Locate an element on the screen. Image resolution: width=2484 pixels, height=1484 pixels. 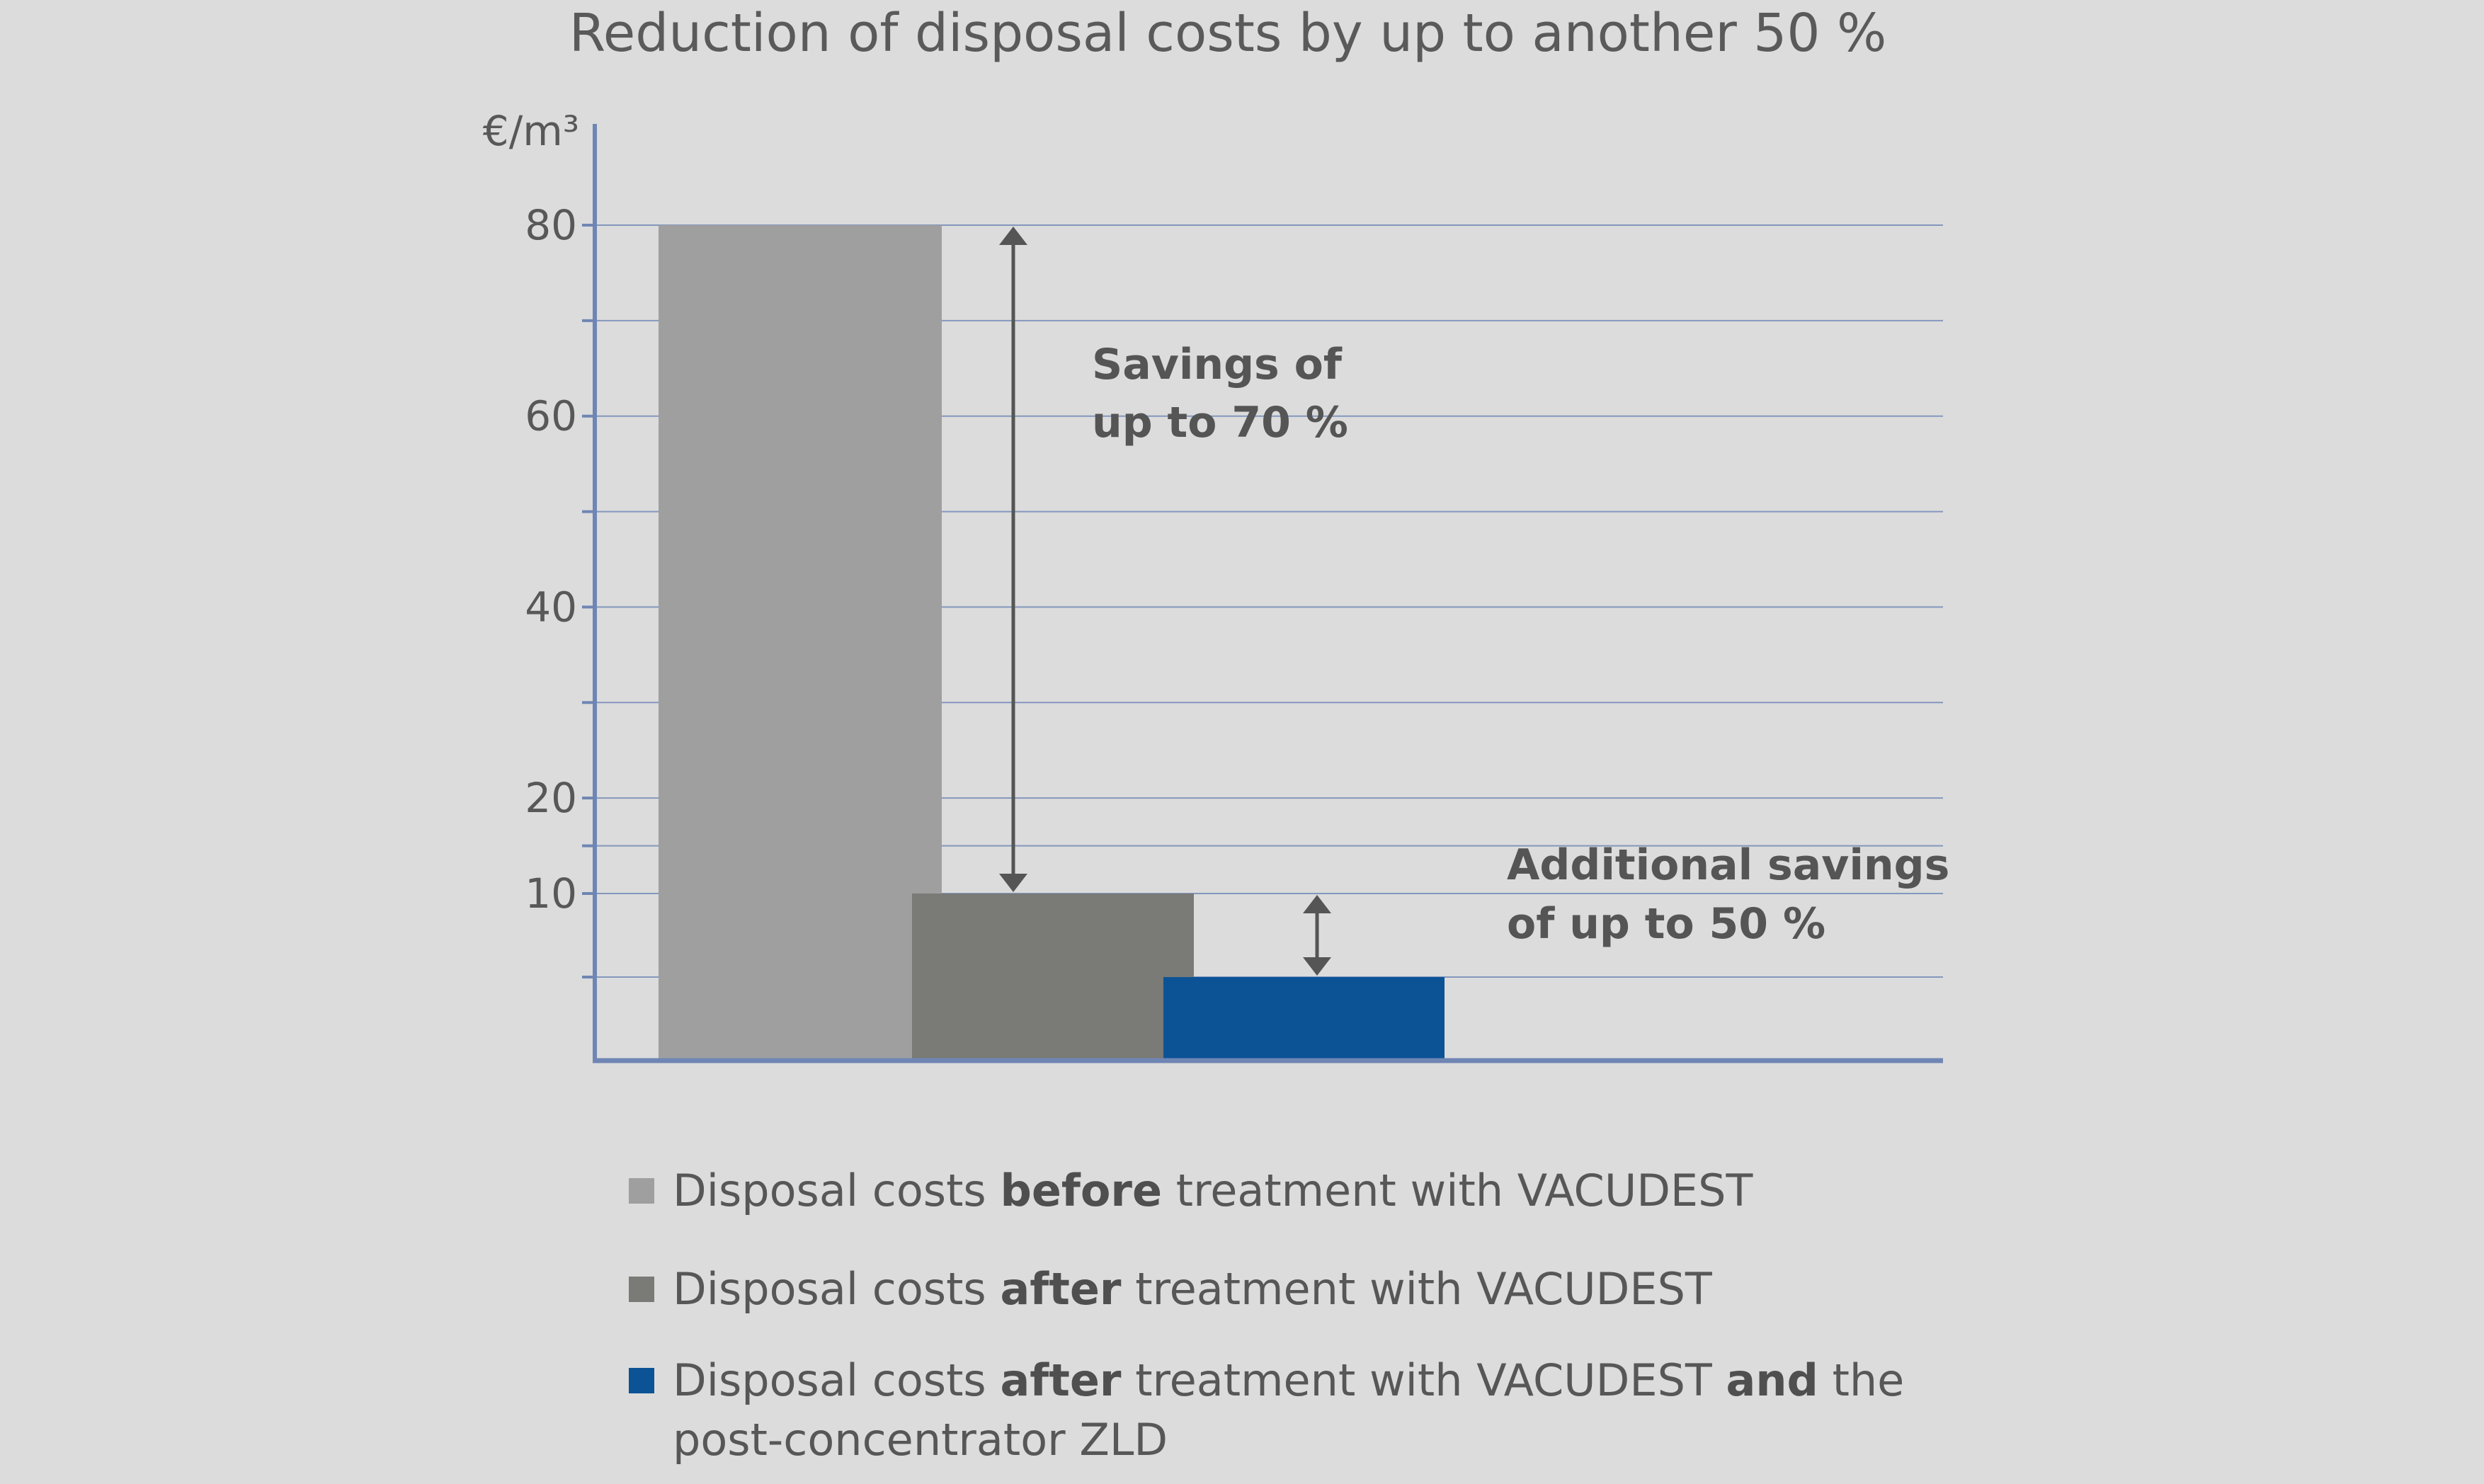
y-tick-label-10: 10 is located at coordinates (551, 893).